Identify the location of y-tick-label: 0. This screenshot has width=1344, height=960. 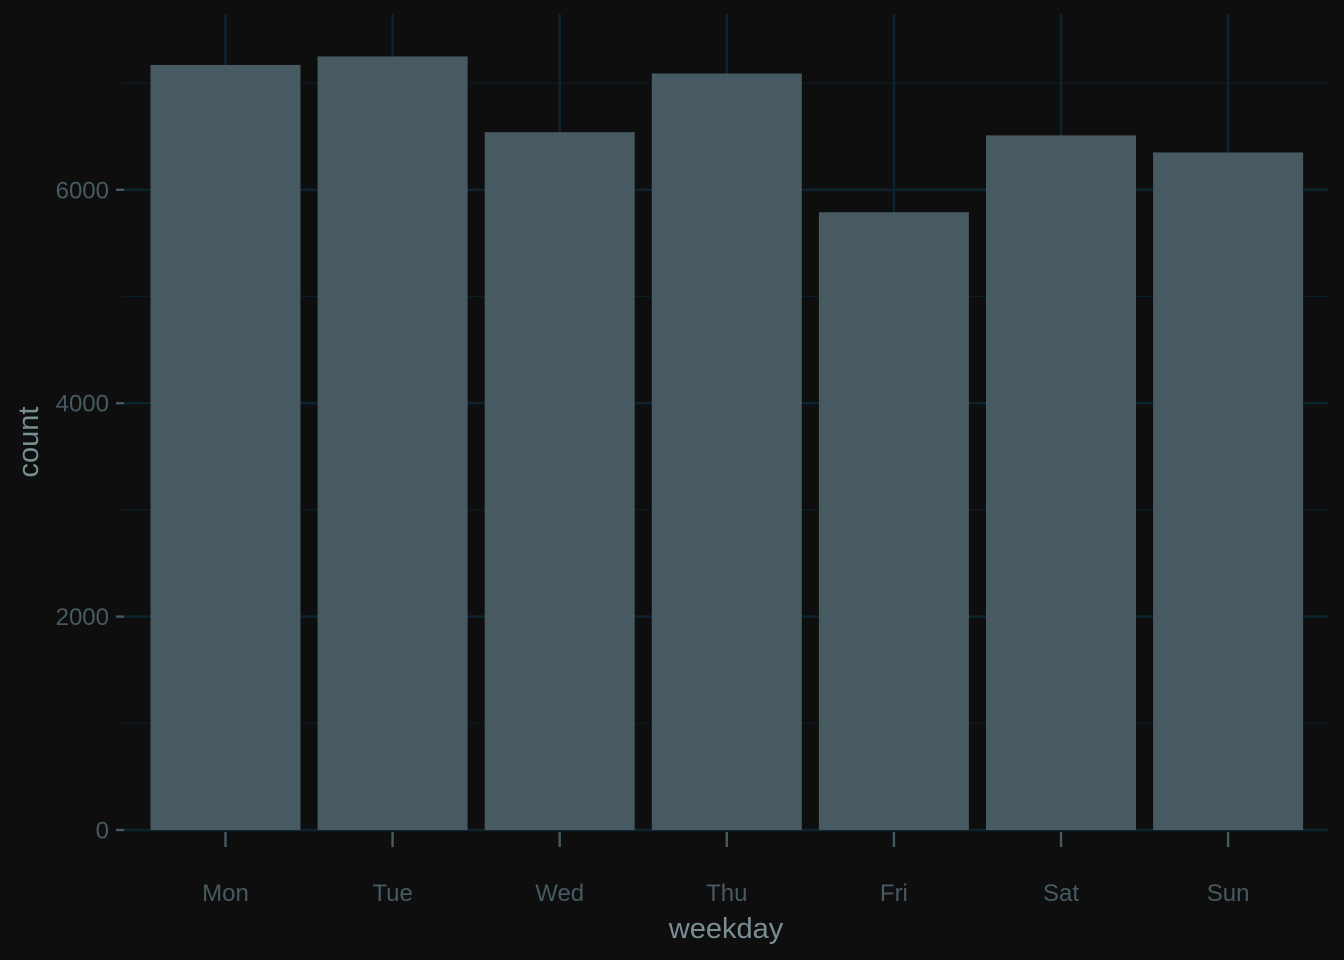
(102, 831).